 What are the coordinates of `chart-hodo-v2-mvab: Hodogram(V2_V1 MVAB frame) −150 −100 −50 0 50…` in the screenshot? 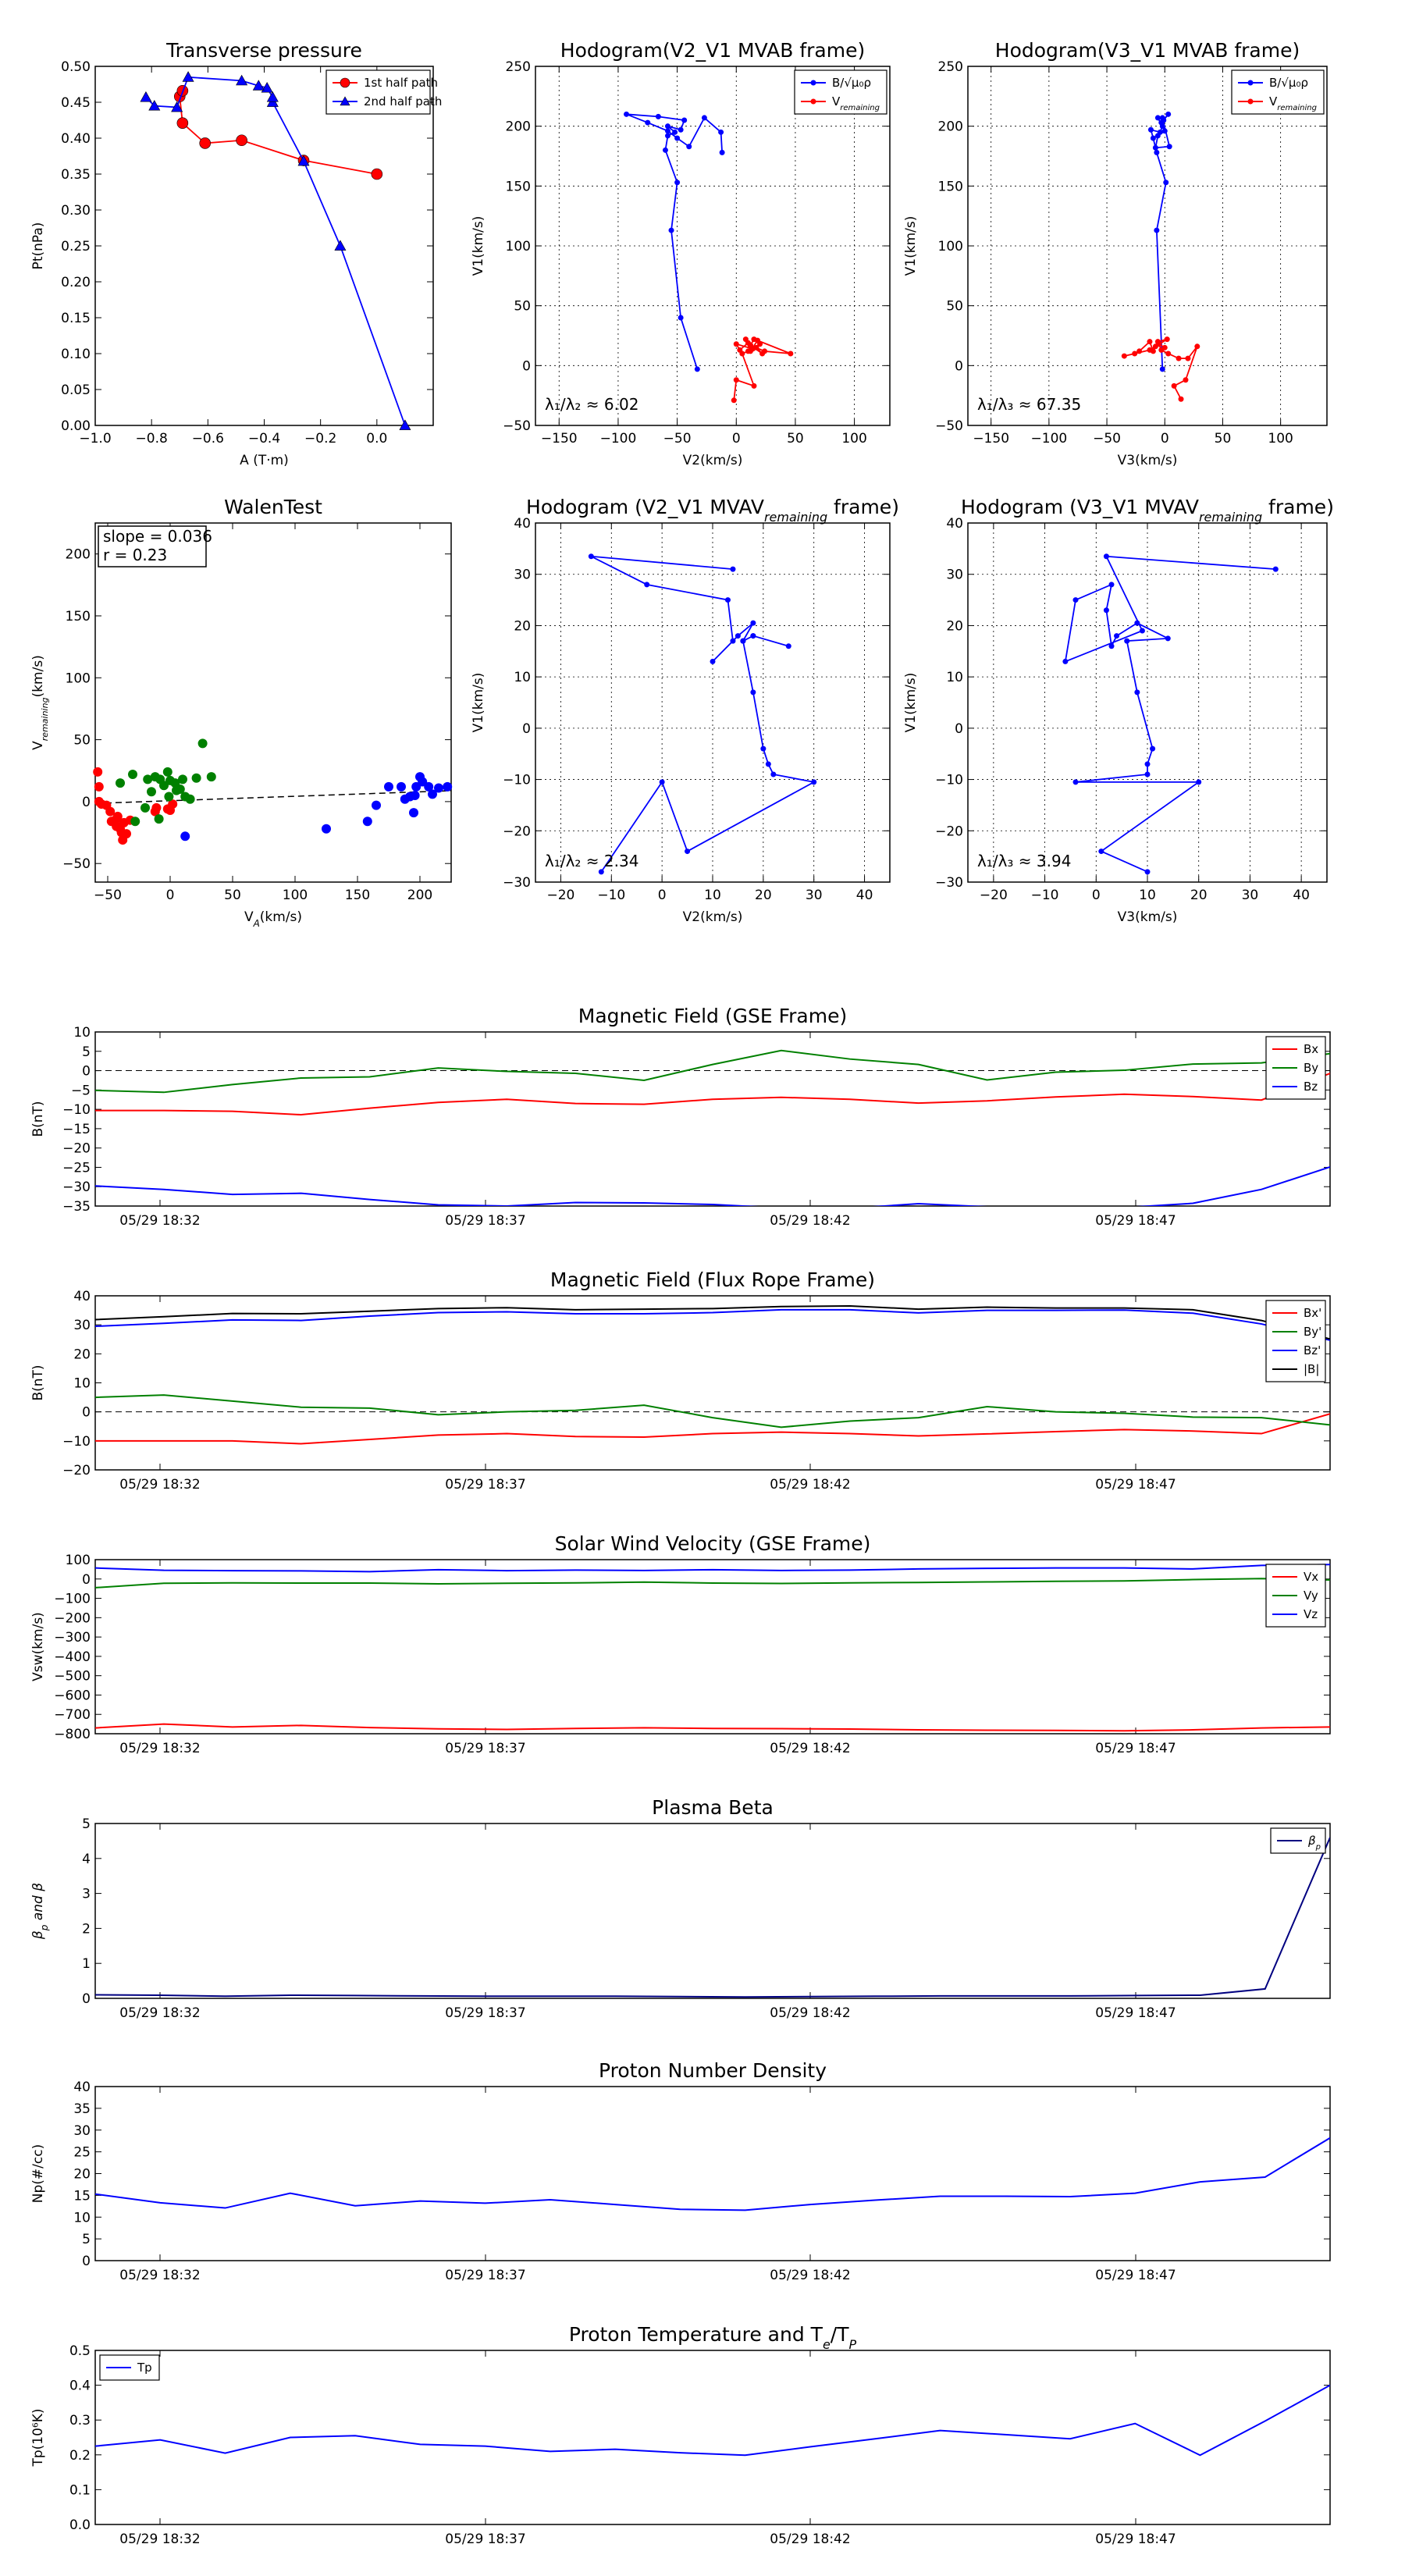 It's located at (681, 253).